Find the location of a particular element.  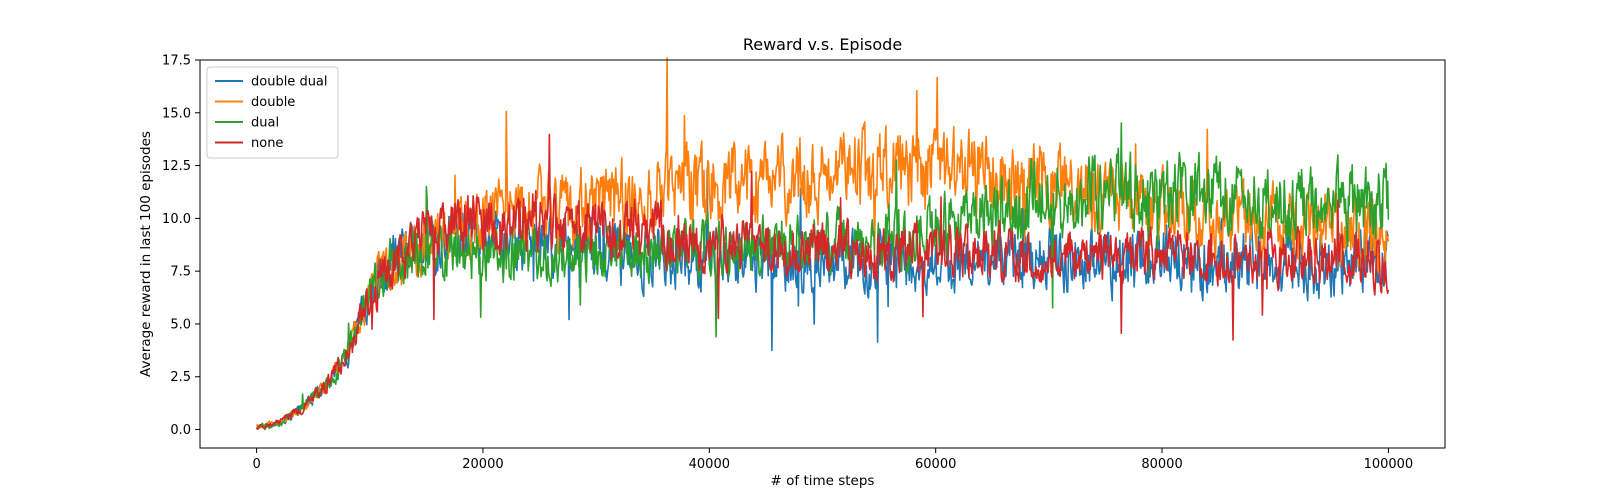

x-axis-title: # of time steps is located at coordinates (823, 481).